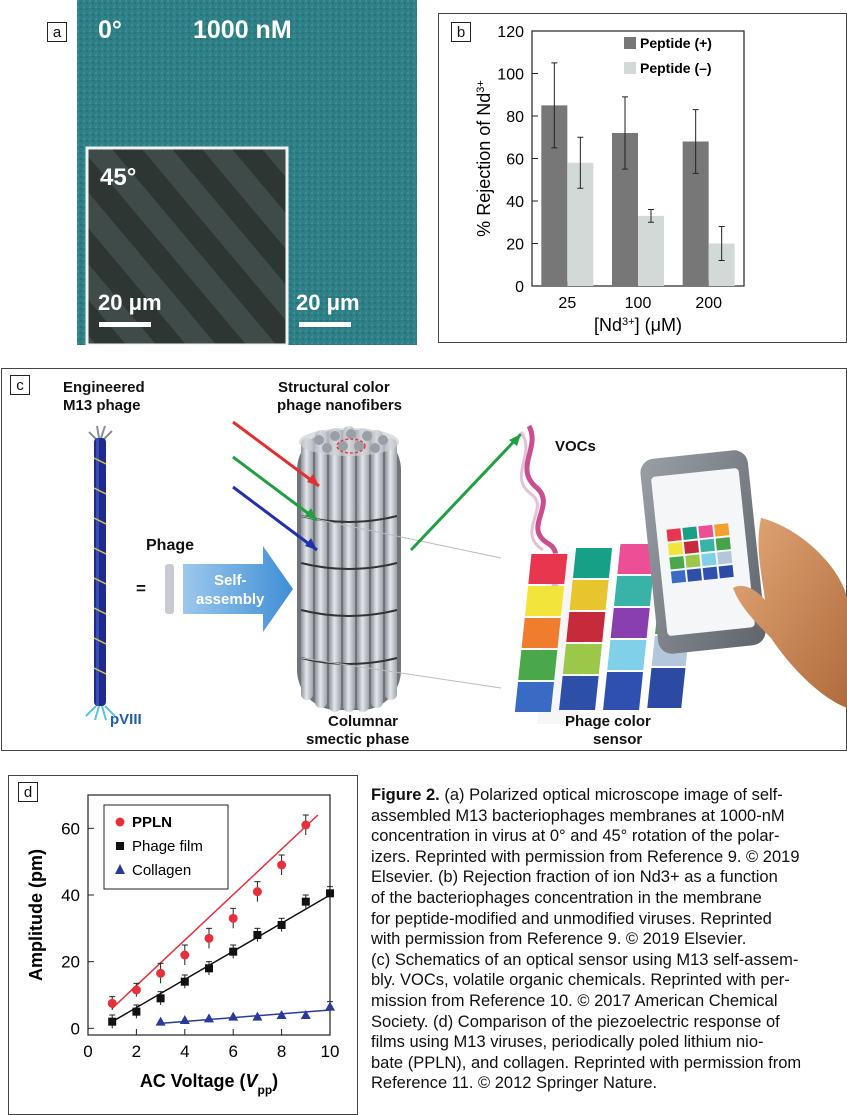 The image size is (847, 1115). I want to click on vocs-label: VOCs, so click(575, 446).